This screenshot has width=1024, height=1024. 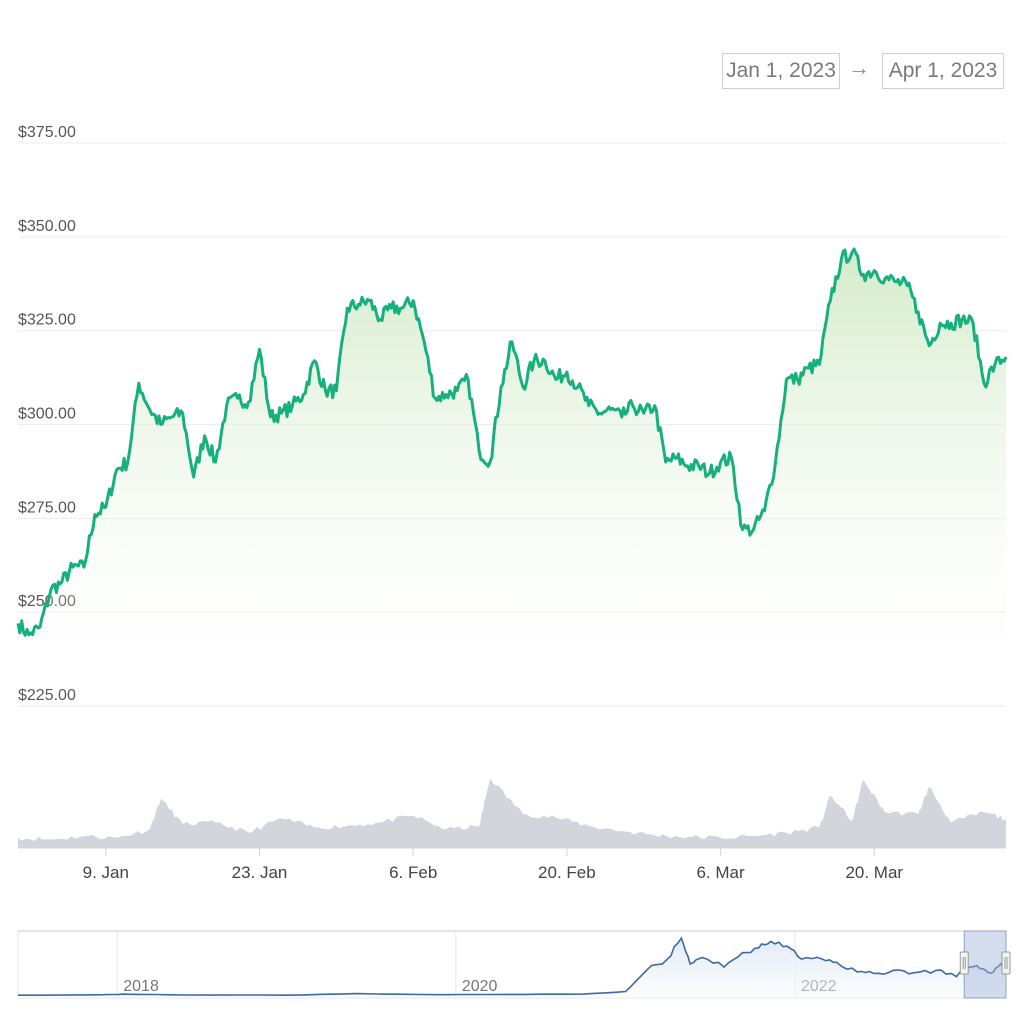 I want to click on volume-area, so click(x=512, y=813).